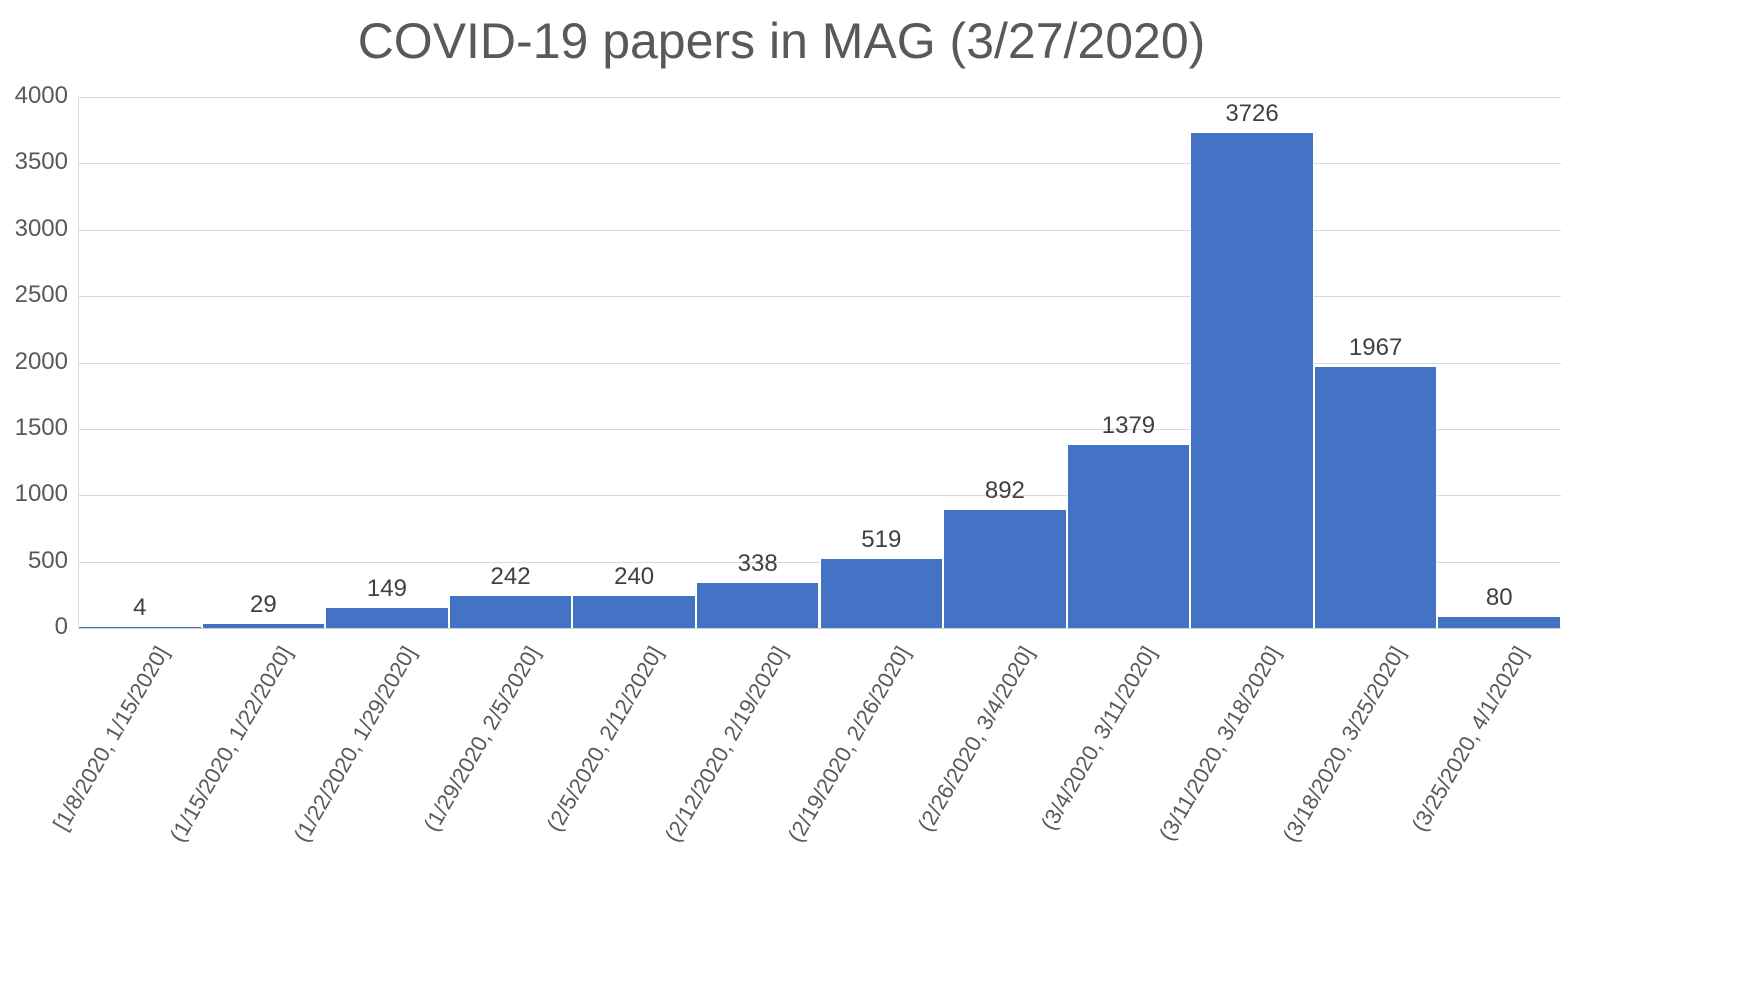  I want to click on x-tick-label: (3/11/2020, 3/18/2020], so click(1219, 743).